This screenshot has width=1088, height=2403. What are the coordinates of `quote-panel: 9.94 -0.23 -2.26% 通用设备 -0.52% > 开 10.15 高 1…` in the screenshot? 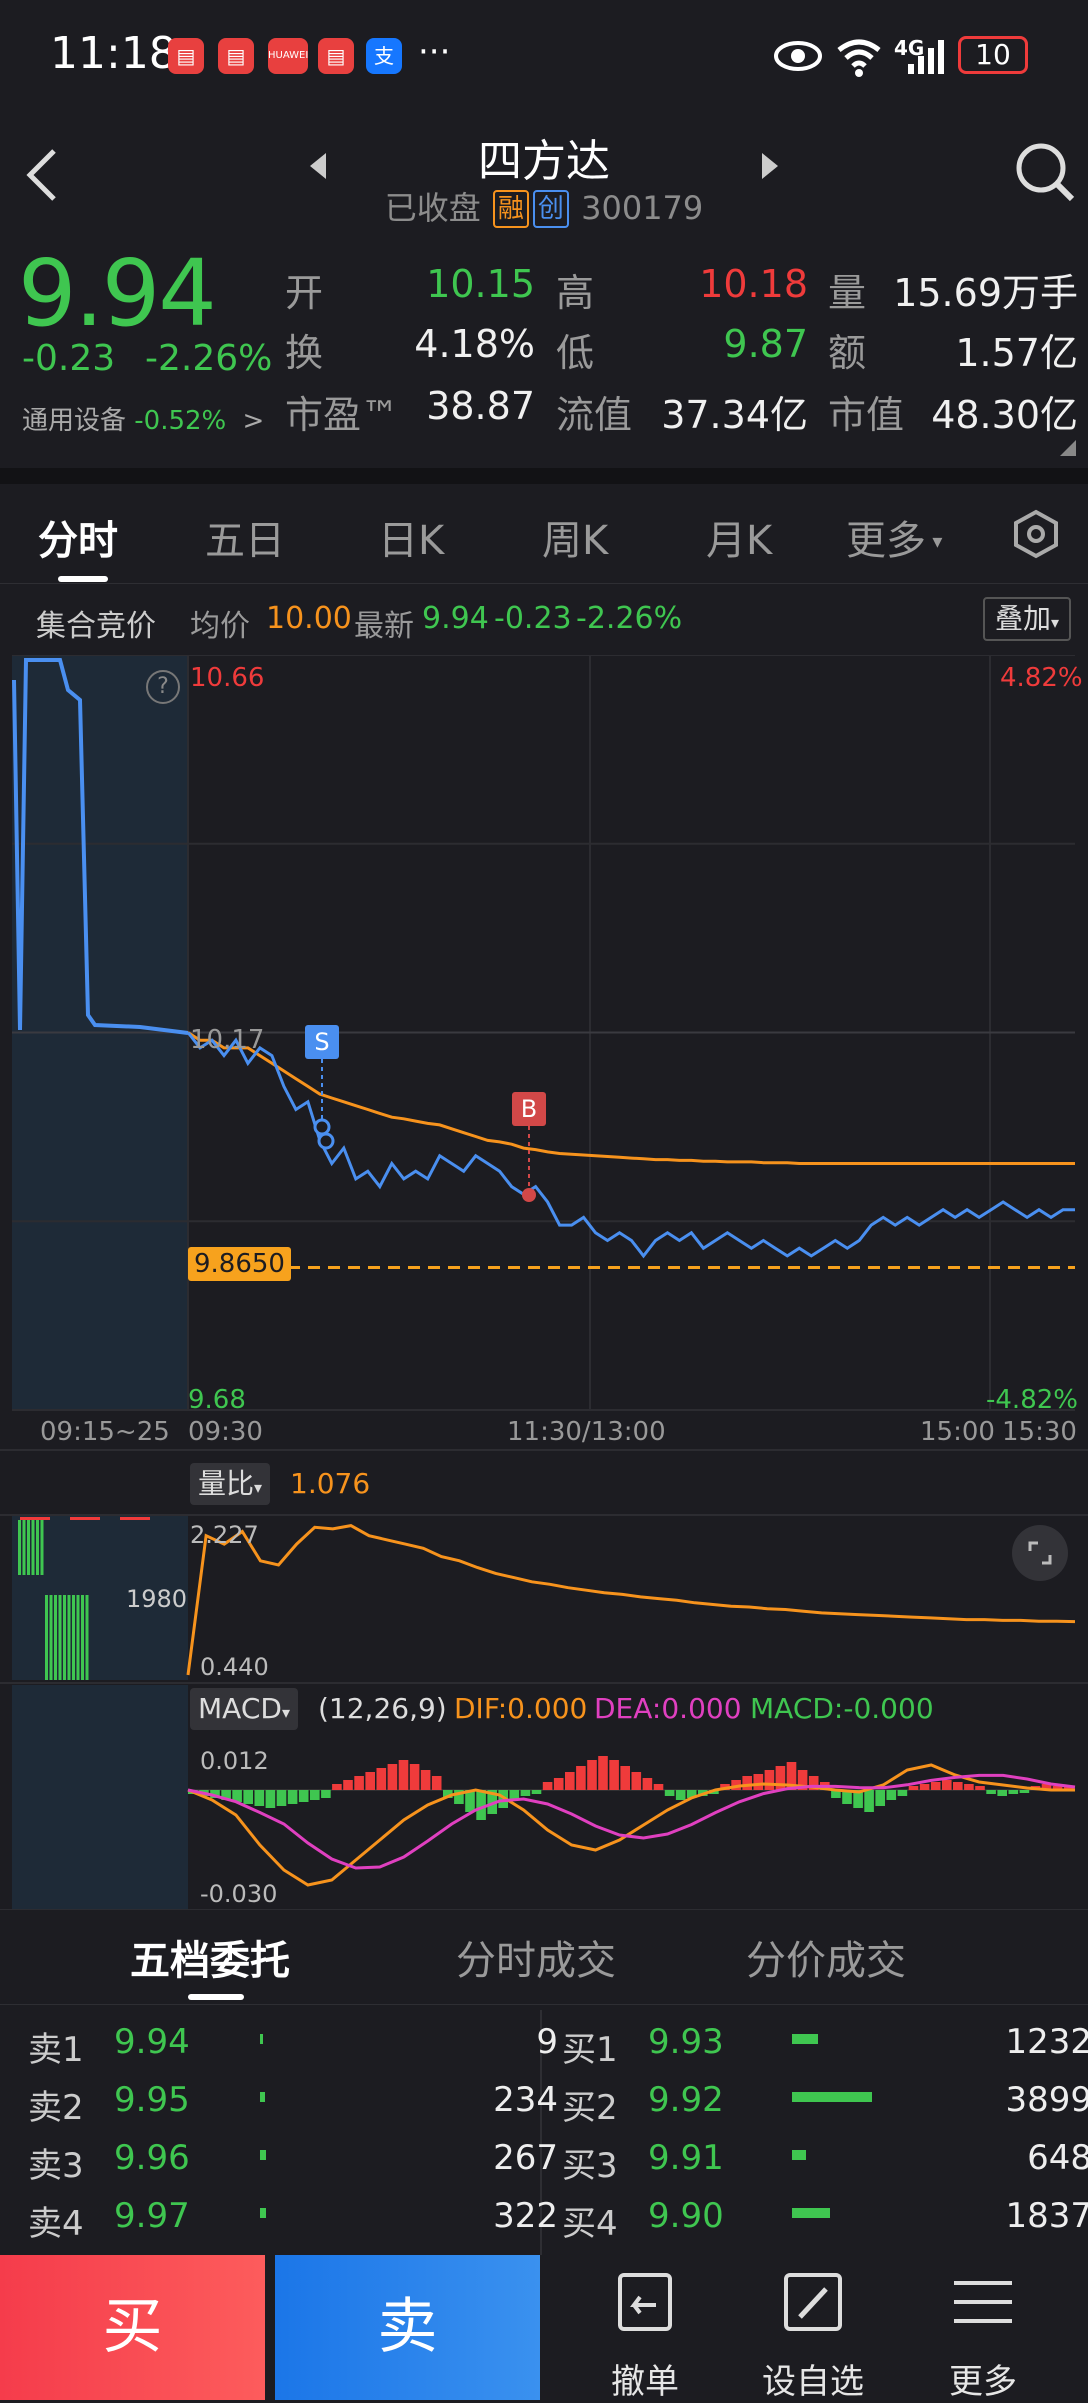 It's located at (544, 348).